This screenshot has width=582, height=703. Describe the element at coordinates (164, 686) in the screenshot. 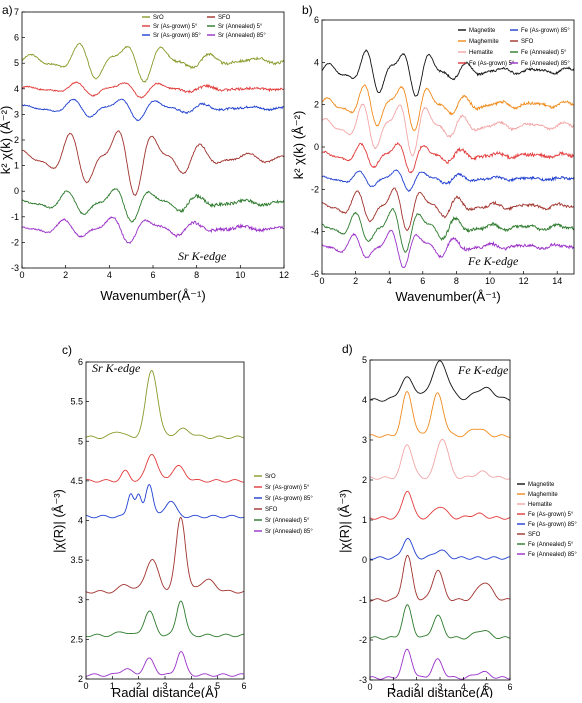

I see `x-tick-label: 3` at that location.